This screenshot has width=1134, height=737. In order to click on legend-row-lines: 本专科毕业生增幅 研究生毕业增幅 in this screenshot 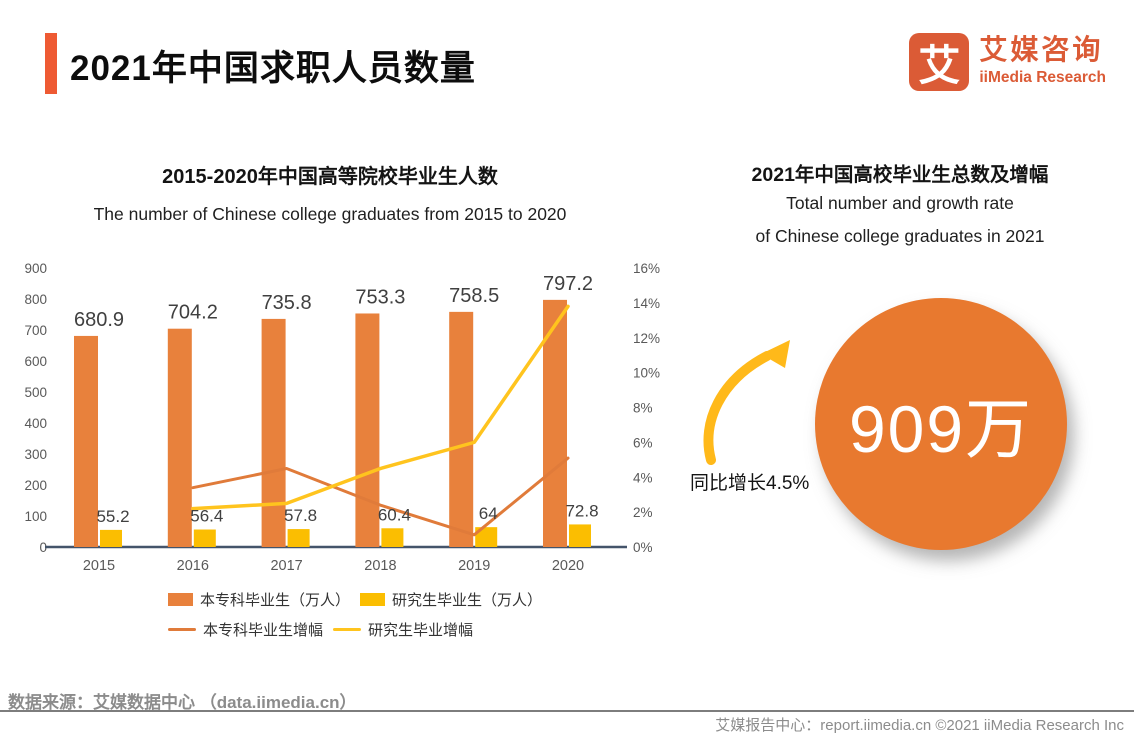, I will do `click(355, 629)`.